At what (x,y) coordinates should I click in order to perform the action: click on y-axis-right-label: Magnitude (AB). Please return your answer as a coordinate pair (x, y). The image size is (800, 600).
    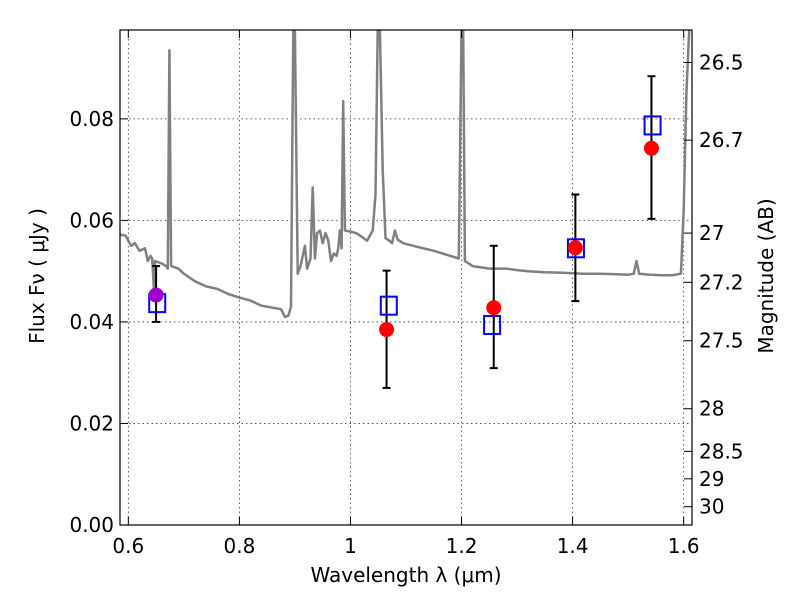
    Looking at the image, I should click on (766, 275).